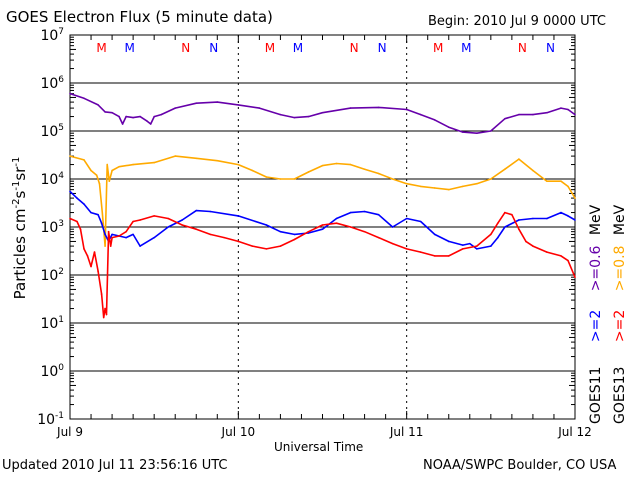  What do you see at coordinates (52, 323) in the screenshot?
I see `y-tick-label: 101` at bounding box center [52, 323].